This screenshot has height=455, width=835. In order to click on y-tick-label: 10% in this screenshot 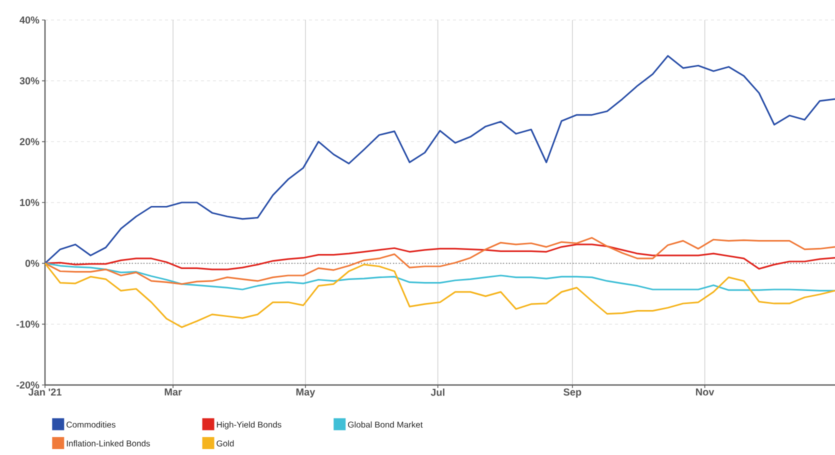, I will do `click(30, 202)`.